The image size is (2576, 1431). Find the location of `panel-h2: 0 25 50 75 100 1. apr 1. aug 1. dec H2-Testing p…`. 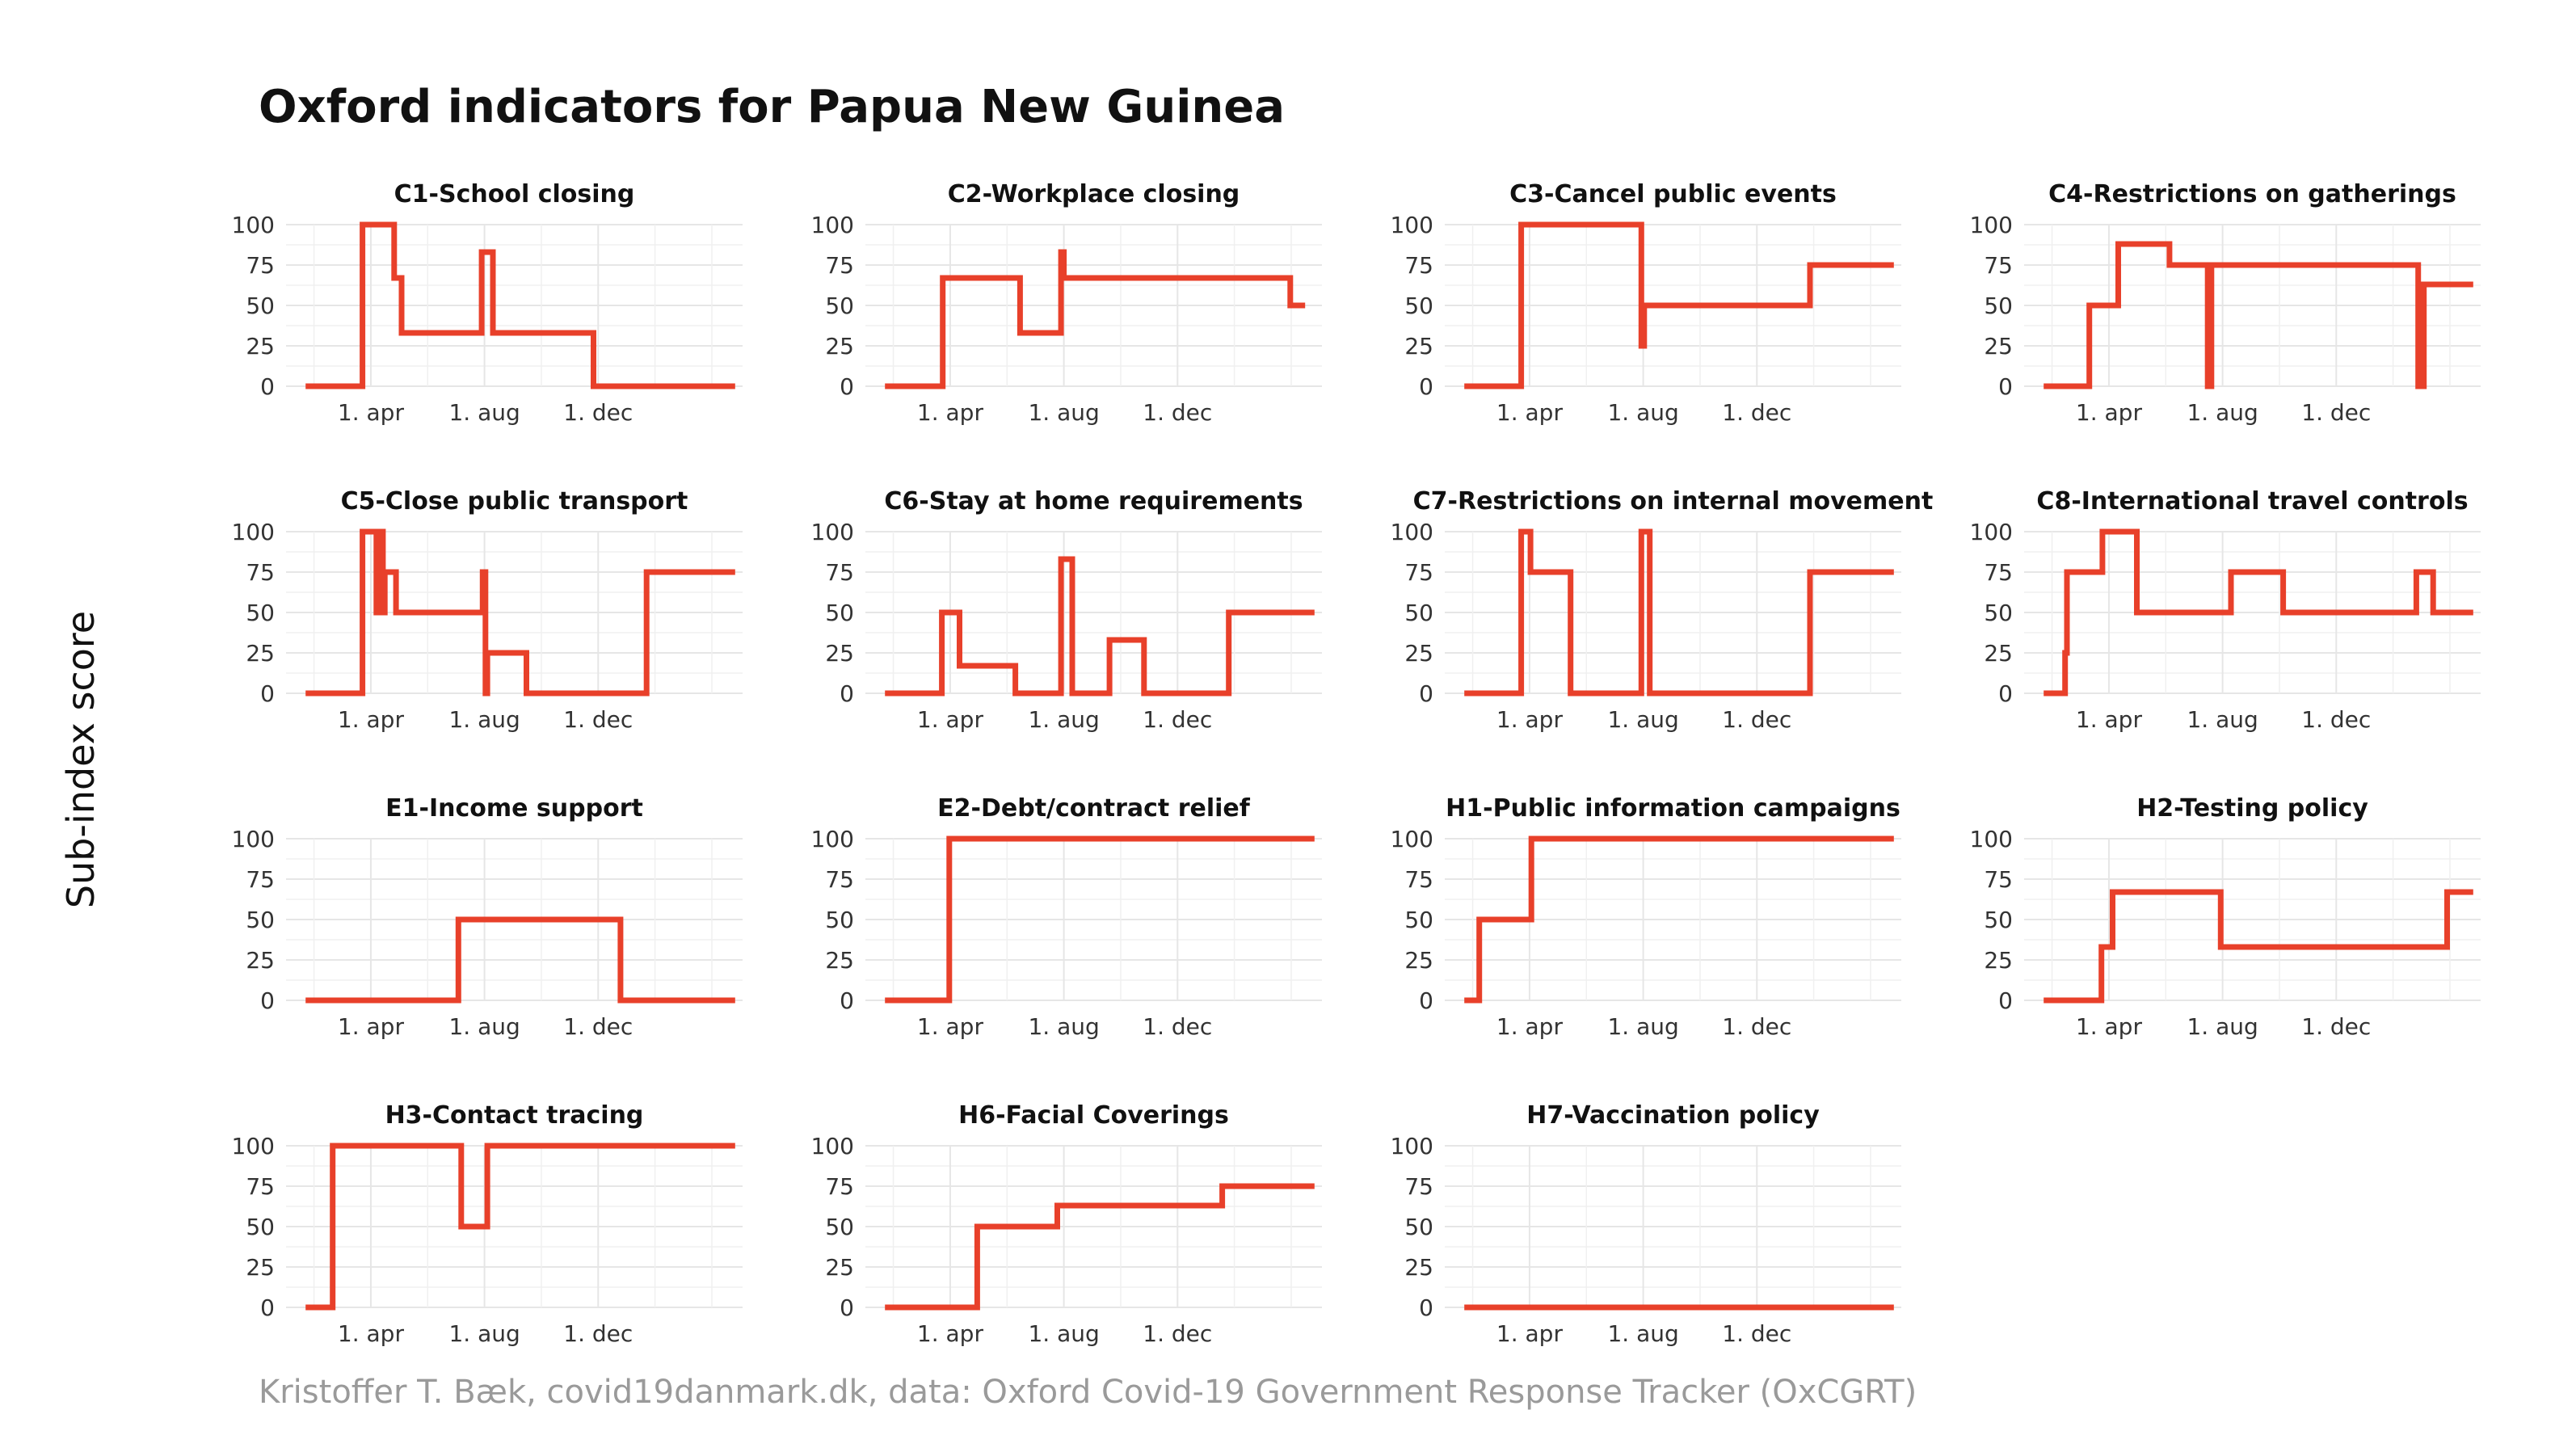

panel-h2: 0 25 50 75 100 1. apr 1. aug 1. dec H2-Testing p… is located at coordinates (2225, 917).